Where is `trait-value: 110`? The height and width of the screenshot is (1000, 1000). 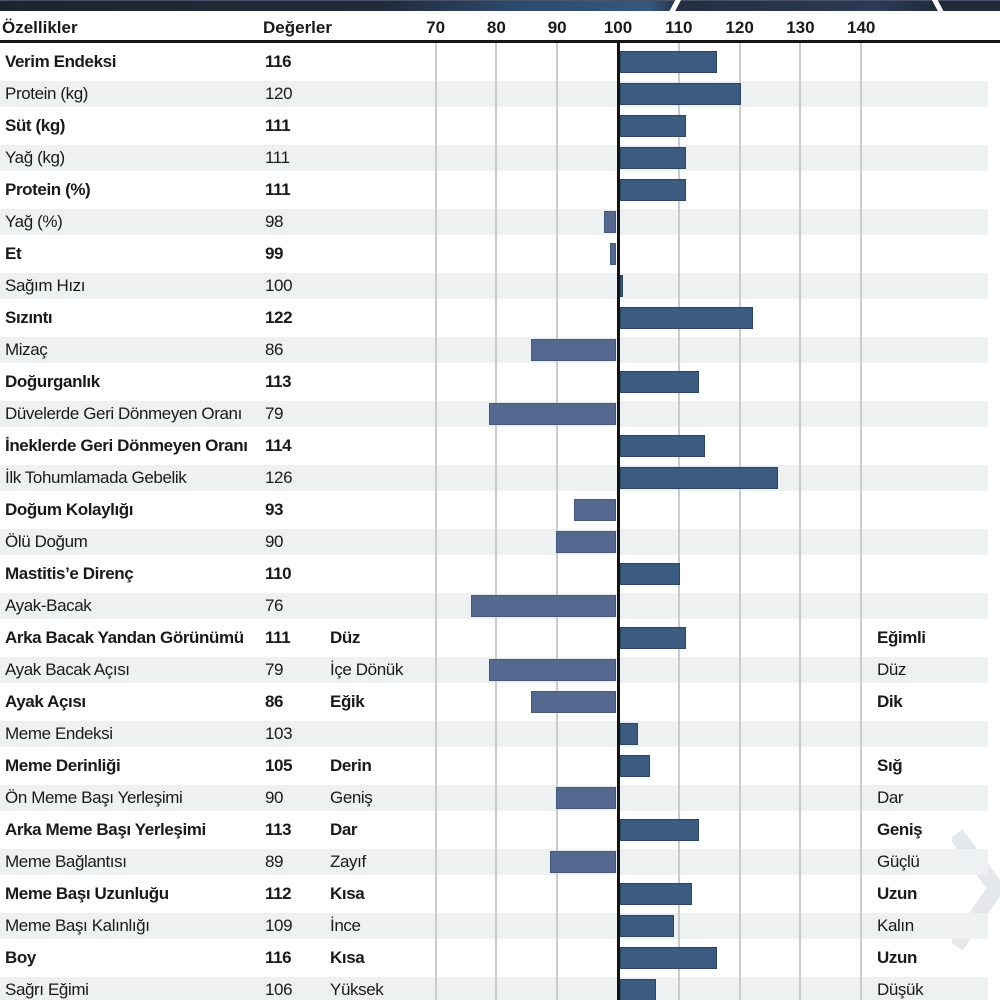
trait-value: 110 is located at coordinates (278, 573).